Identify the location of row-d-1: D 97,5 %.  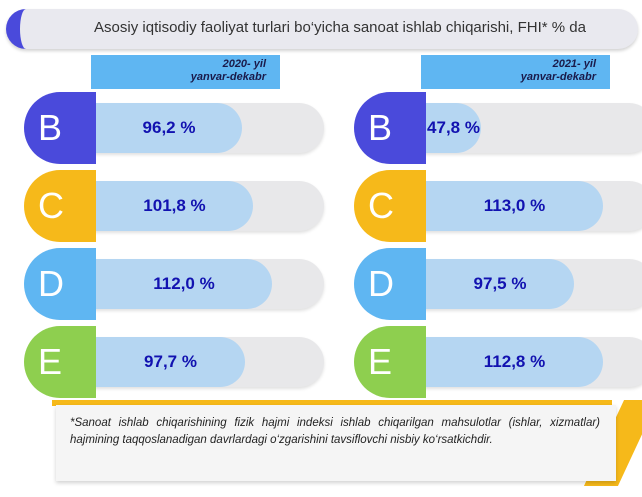
(498, 284).